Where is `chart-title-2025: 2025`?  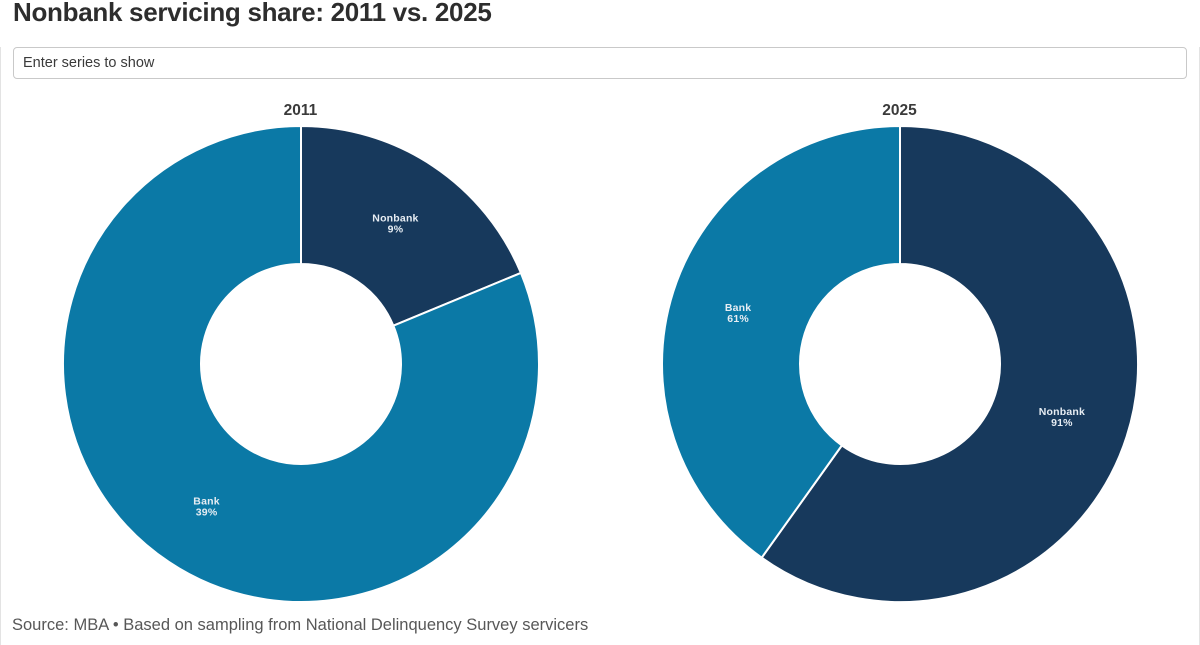 chart-title-2025: 2025 is located at coordinates (899, 110).